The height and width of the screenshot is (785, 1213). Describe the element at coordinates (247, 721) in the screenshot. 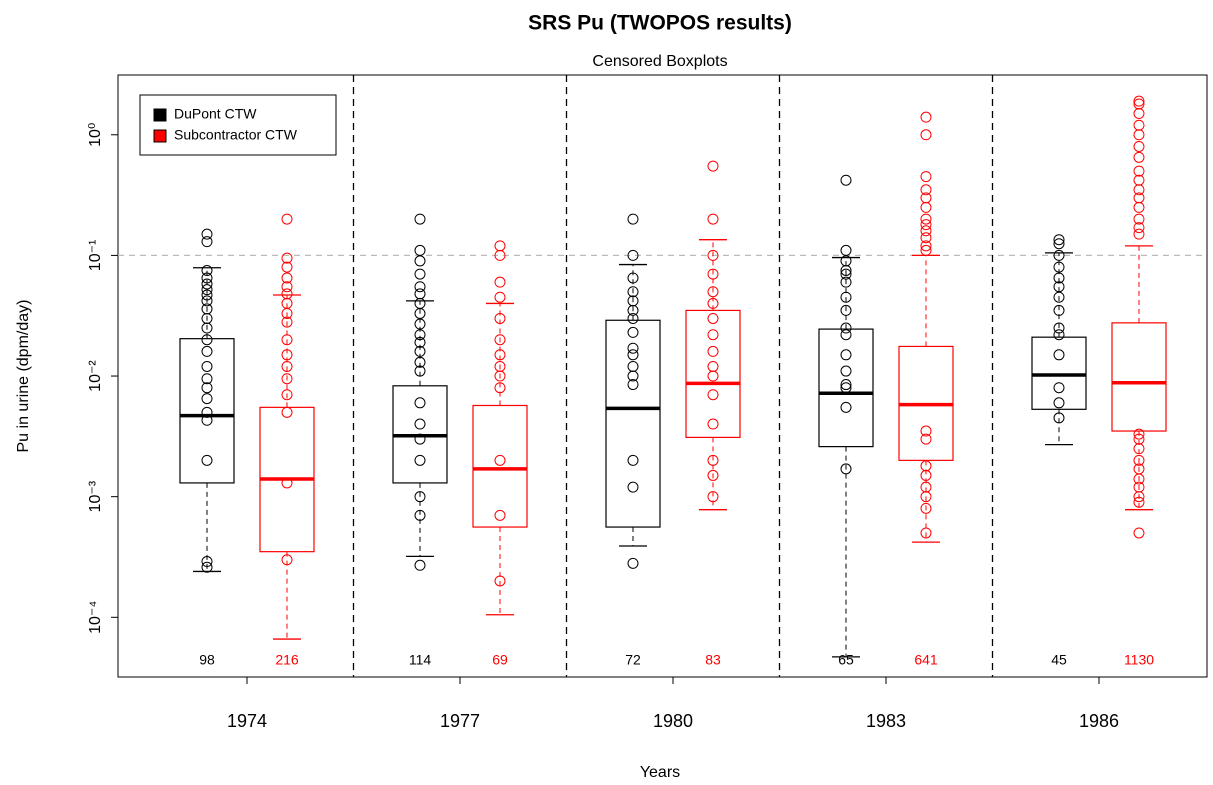

I see `x-tick-label: 1974` at that location.